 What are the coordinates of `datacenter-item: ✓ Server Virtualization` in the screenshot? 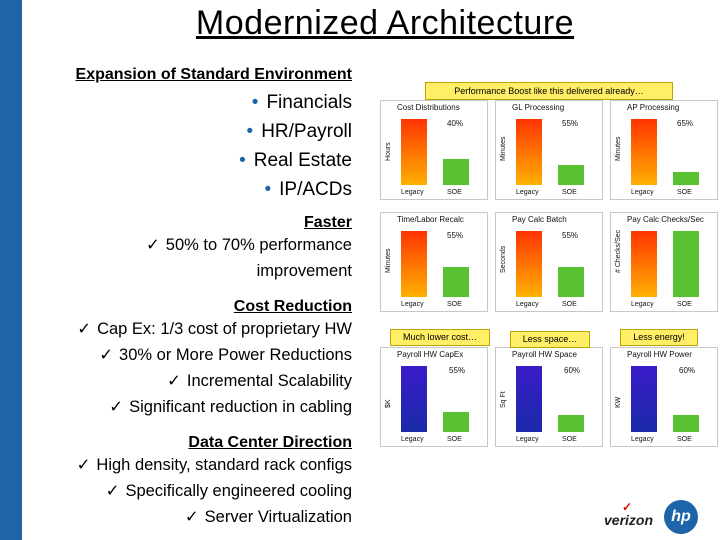 It's located at (268, 517).